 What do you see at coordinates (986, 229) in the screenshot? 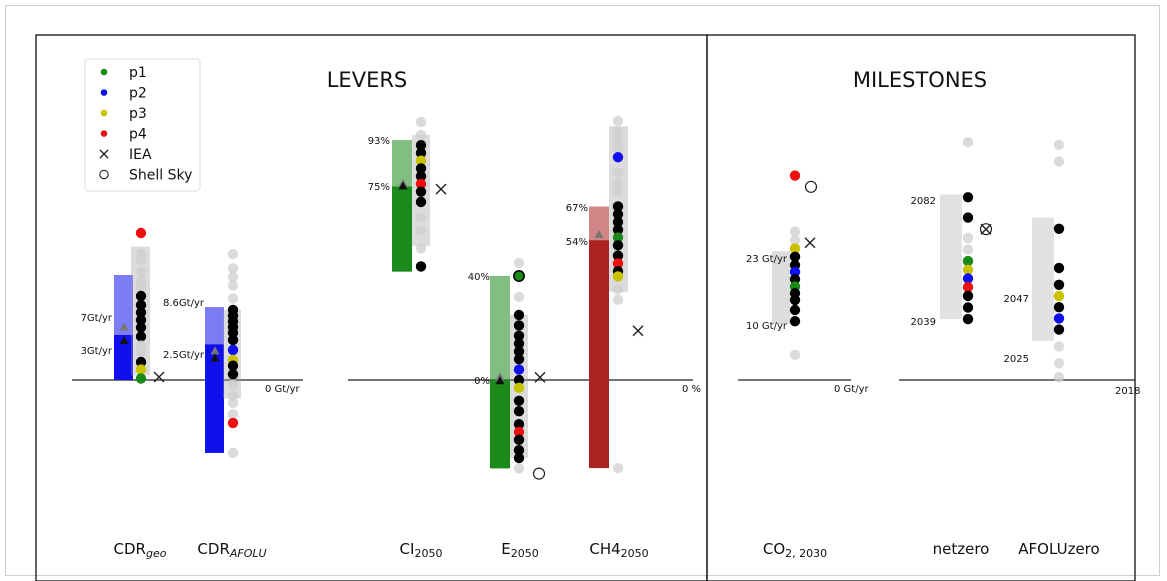
I see `shell-sky-marker` at bounding box center [986, 229].